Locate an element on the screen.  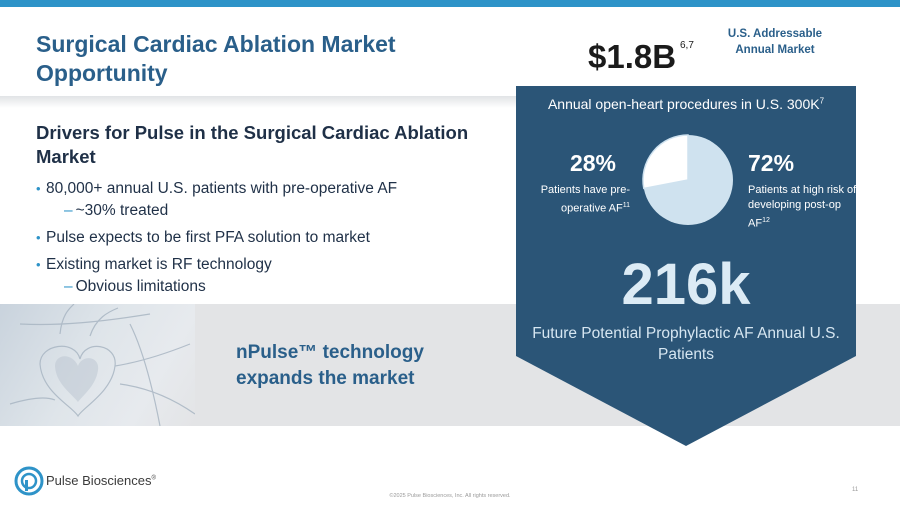
future-patients-value: 216k is located at coordinates (686, 284).